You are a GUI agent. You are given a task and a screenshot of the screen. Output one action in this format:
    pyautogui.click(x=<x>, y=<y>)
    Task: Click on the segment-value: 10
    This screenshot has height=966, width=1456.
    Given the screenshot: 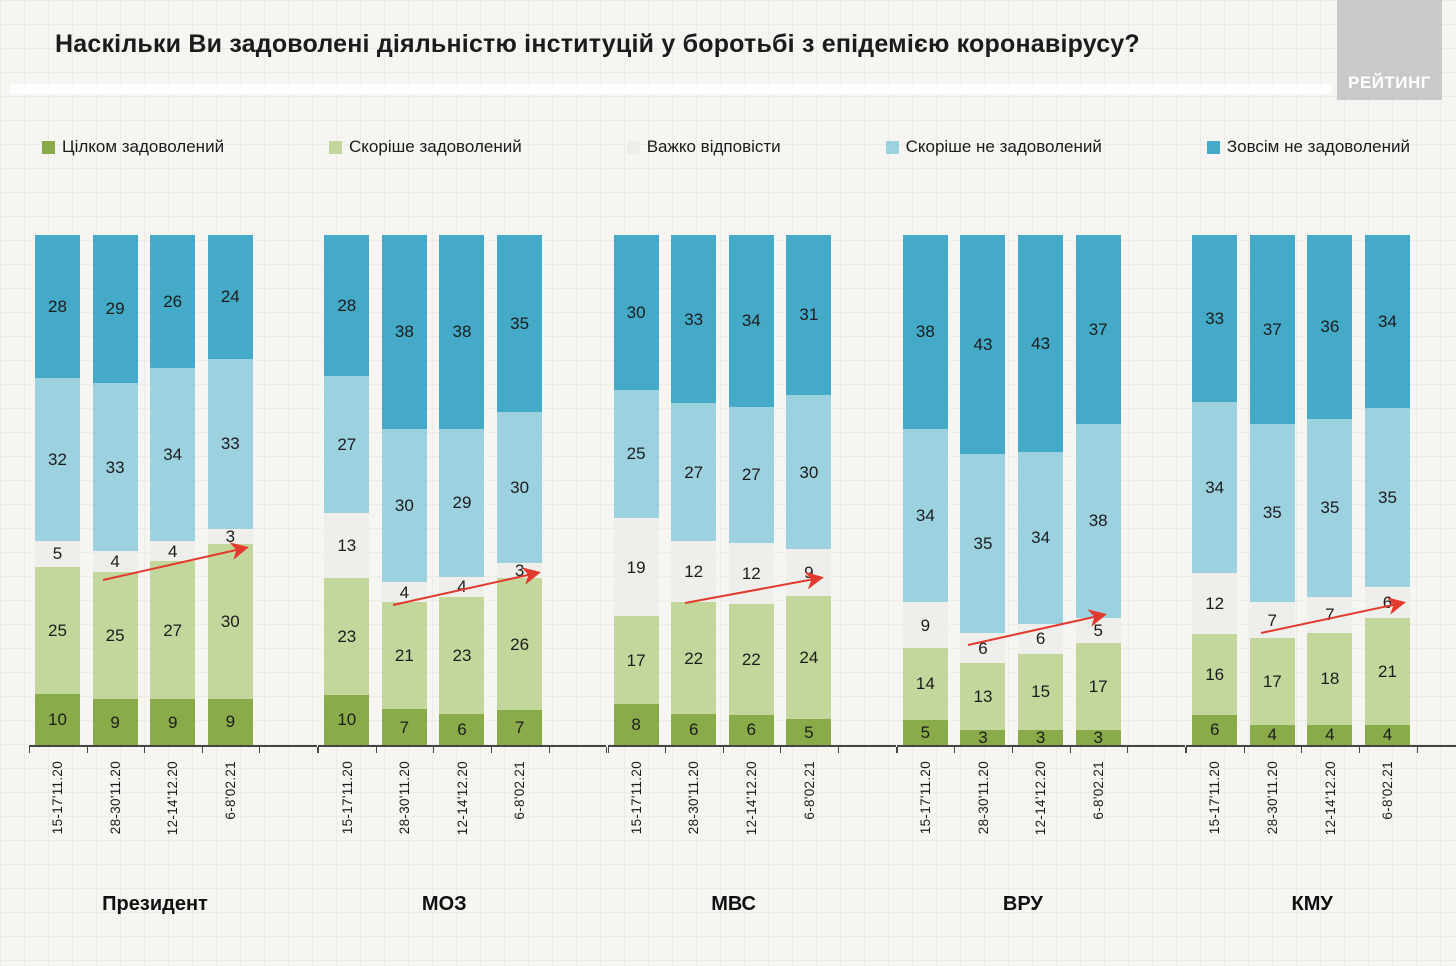 What is the action you would take?
    pyautogui.click(x=57, y=719)
    